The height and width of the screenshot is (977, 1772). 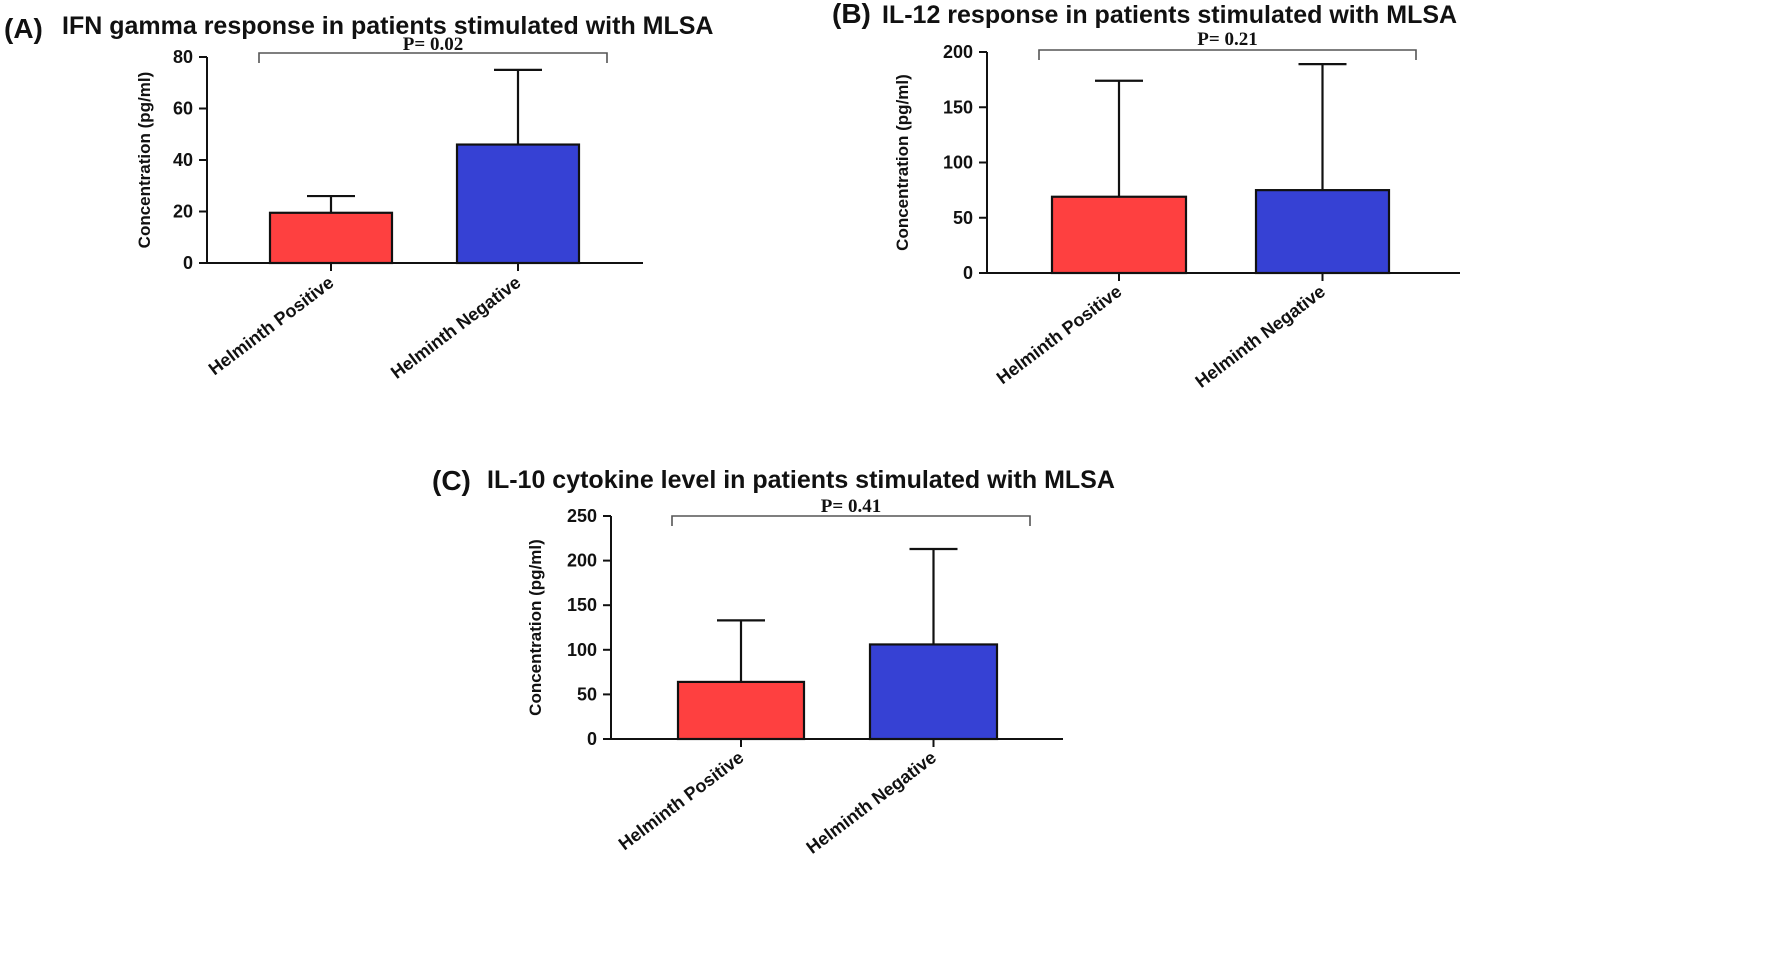 What do you see at coordinates (851, 14) in the screenshot?
I see `panel-letter: (B)` at bounding box center [851, 14].